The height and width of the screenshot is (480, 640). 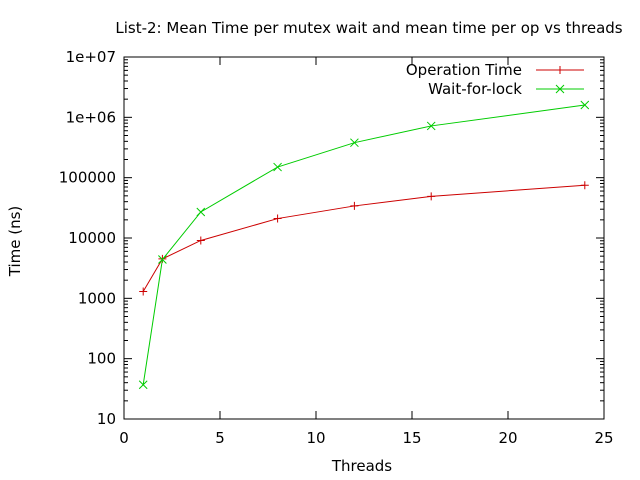 What do you see at coordinates (91, 57) in the screenshot?
I see `y-tick-label: 1e+07` at bounding box center [91, 57].